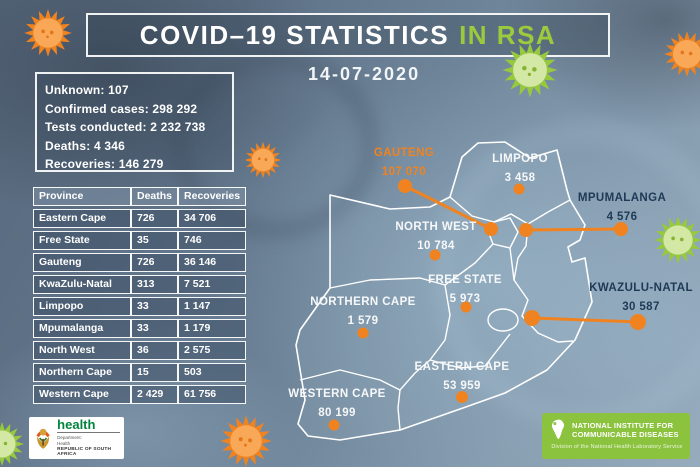 This screenshot has width=700, height=467. Describe the element at coordinates (212, 328) in the screenshot. I see `cell-recoveries: 1 179` at that location.